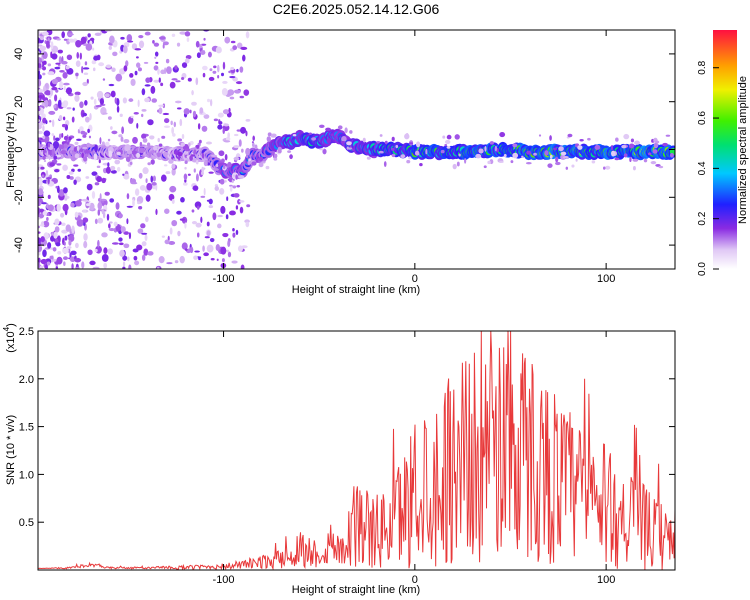  What do you see at coordinates (19, 149) in the screenshot?
I see `spectrogram-y-tick-label: 0` at bounding box center [19, 149].